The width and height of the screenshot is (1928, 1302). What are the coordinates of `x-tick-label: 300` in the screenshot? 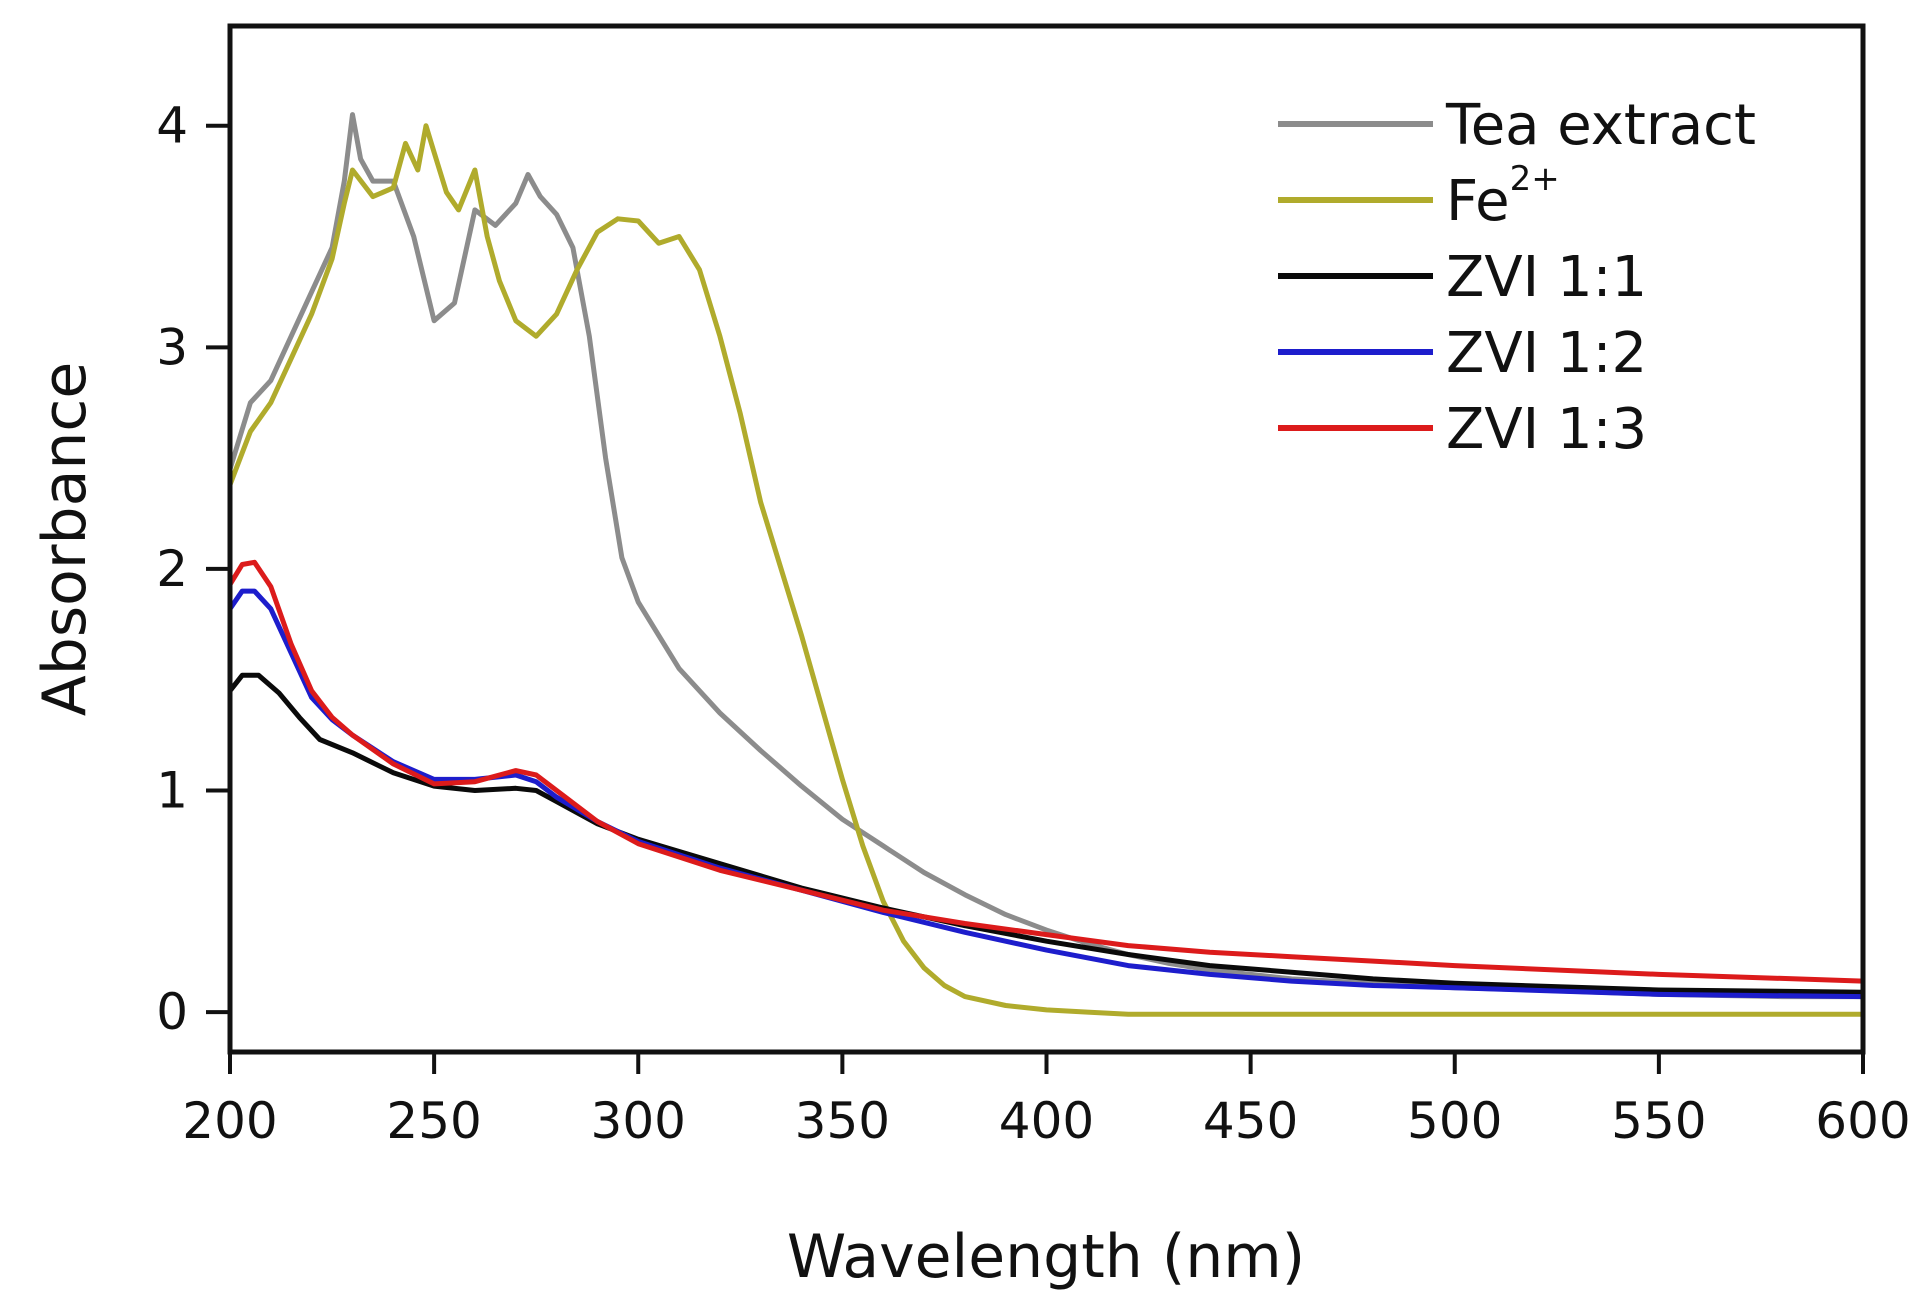 It's located at (638, 1121).